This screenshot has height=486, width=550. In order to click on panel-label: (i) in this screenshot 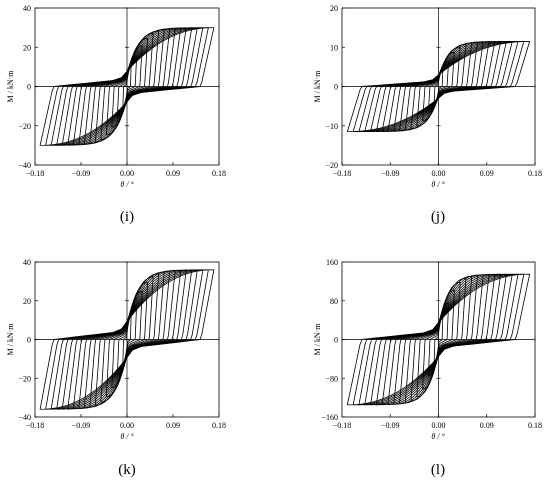, I will do `click(127, 217)`.